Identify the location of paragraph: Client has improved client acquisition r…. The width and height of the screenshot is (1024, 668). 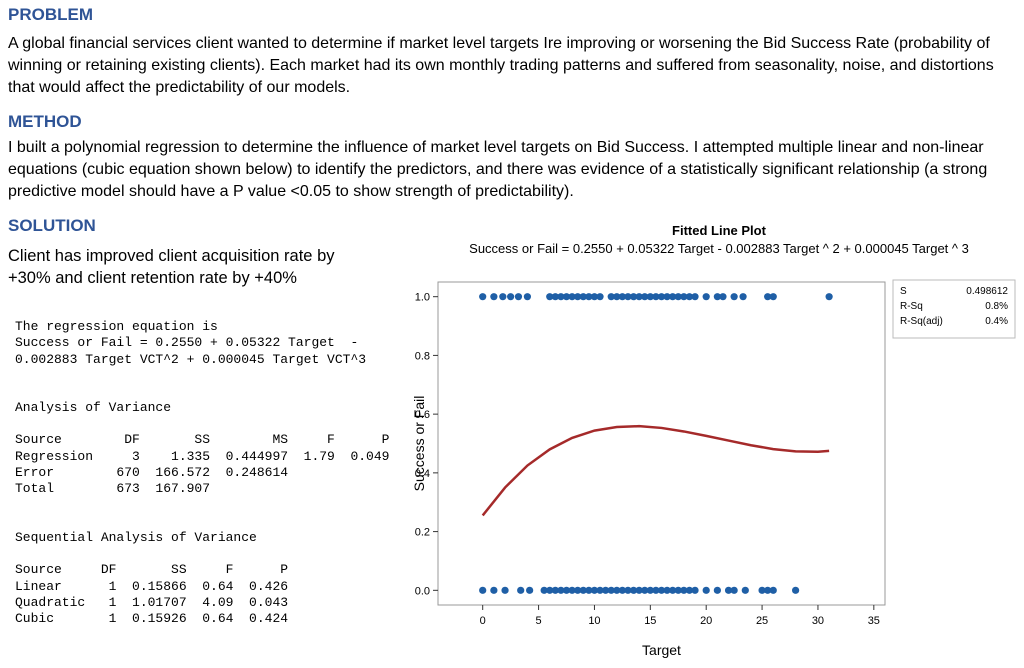
(171, 267).